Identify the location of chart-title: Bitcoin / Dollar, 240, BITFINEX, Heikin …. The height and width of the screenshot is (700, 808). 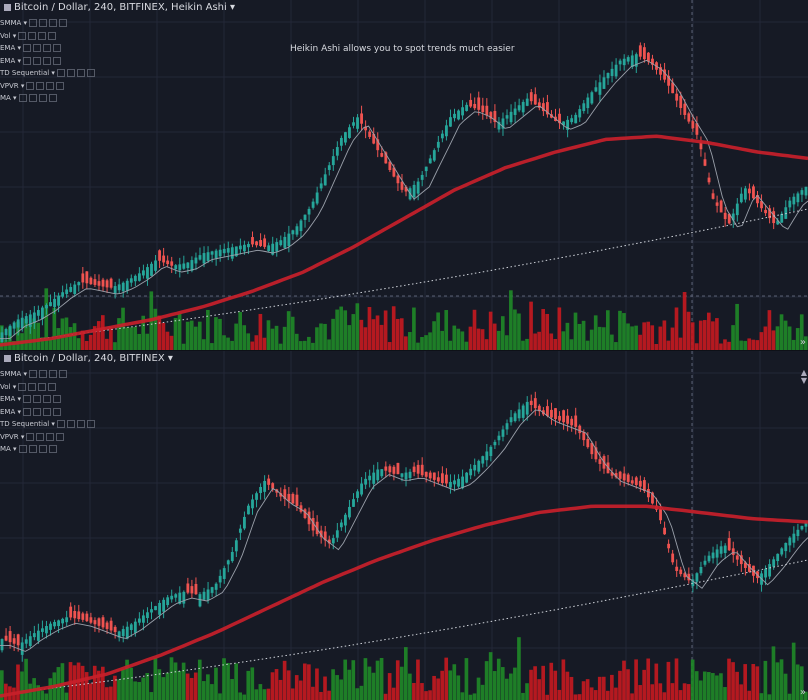
(119, 7).